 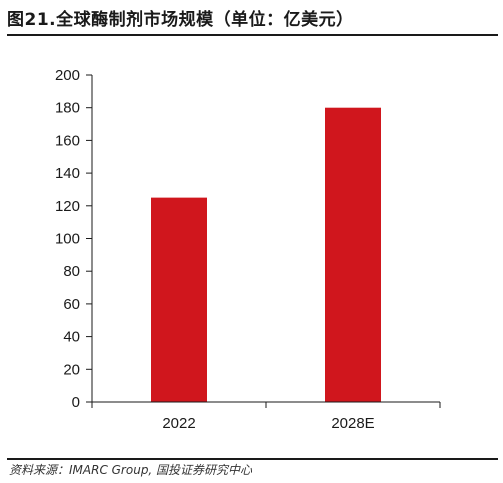 I want to click on y-tick-label: 120, so click(x=67, y=206).